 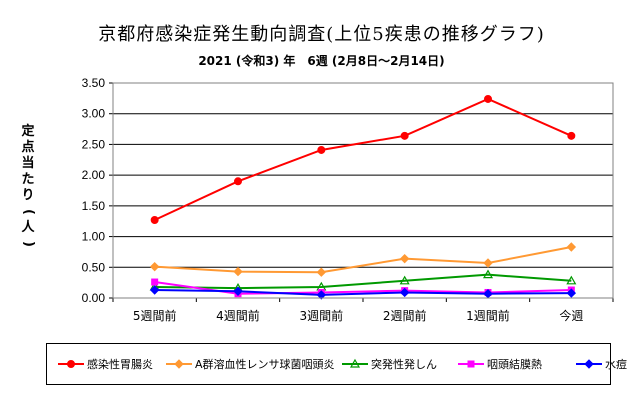 I want to click on legend-item: A群溶血性レンサ球菌咽頭炎, so click(x=250, y=364).